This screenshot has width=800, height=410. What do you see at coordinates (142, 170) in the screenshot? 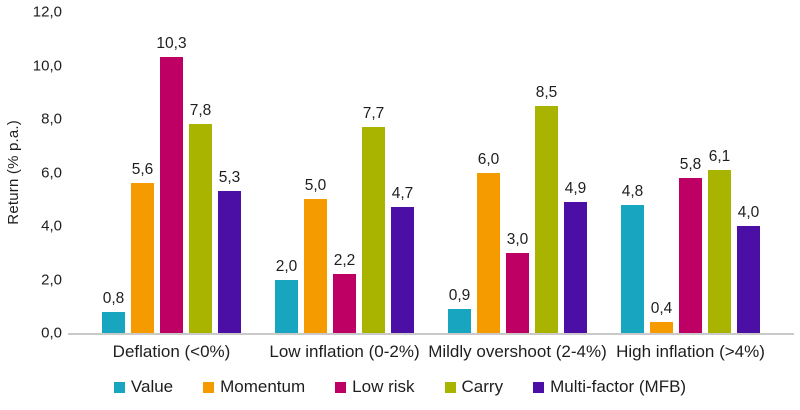
I see `bar-value-label: 5,6` at bounding box center [142, 170].